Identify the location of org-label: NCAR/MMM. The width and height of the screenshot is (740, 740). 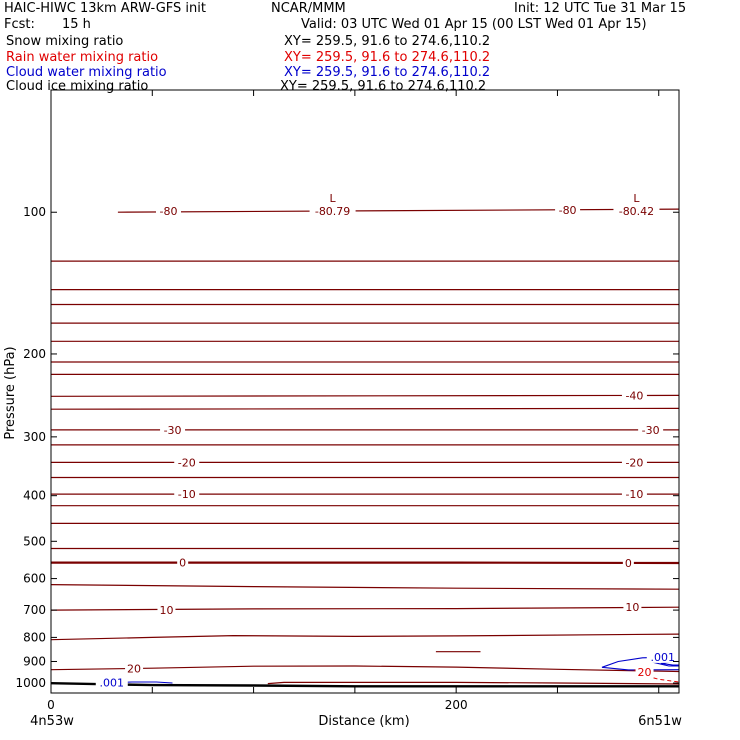
(308, 8).